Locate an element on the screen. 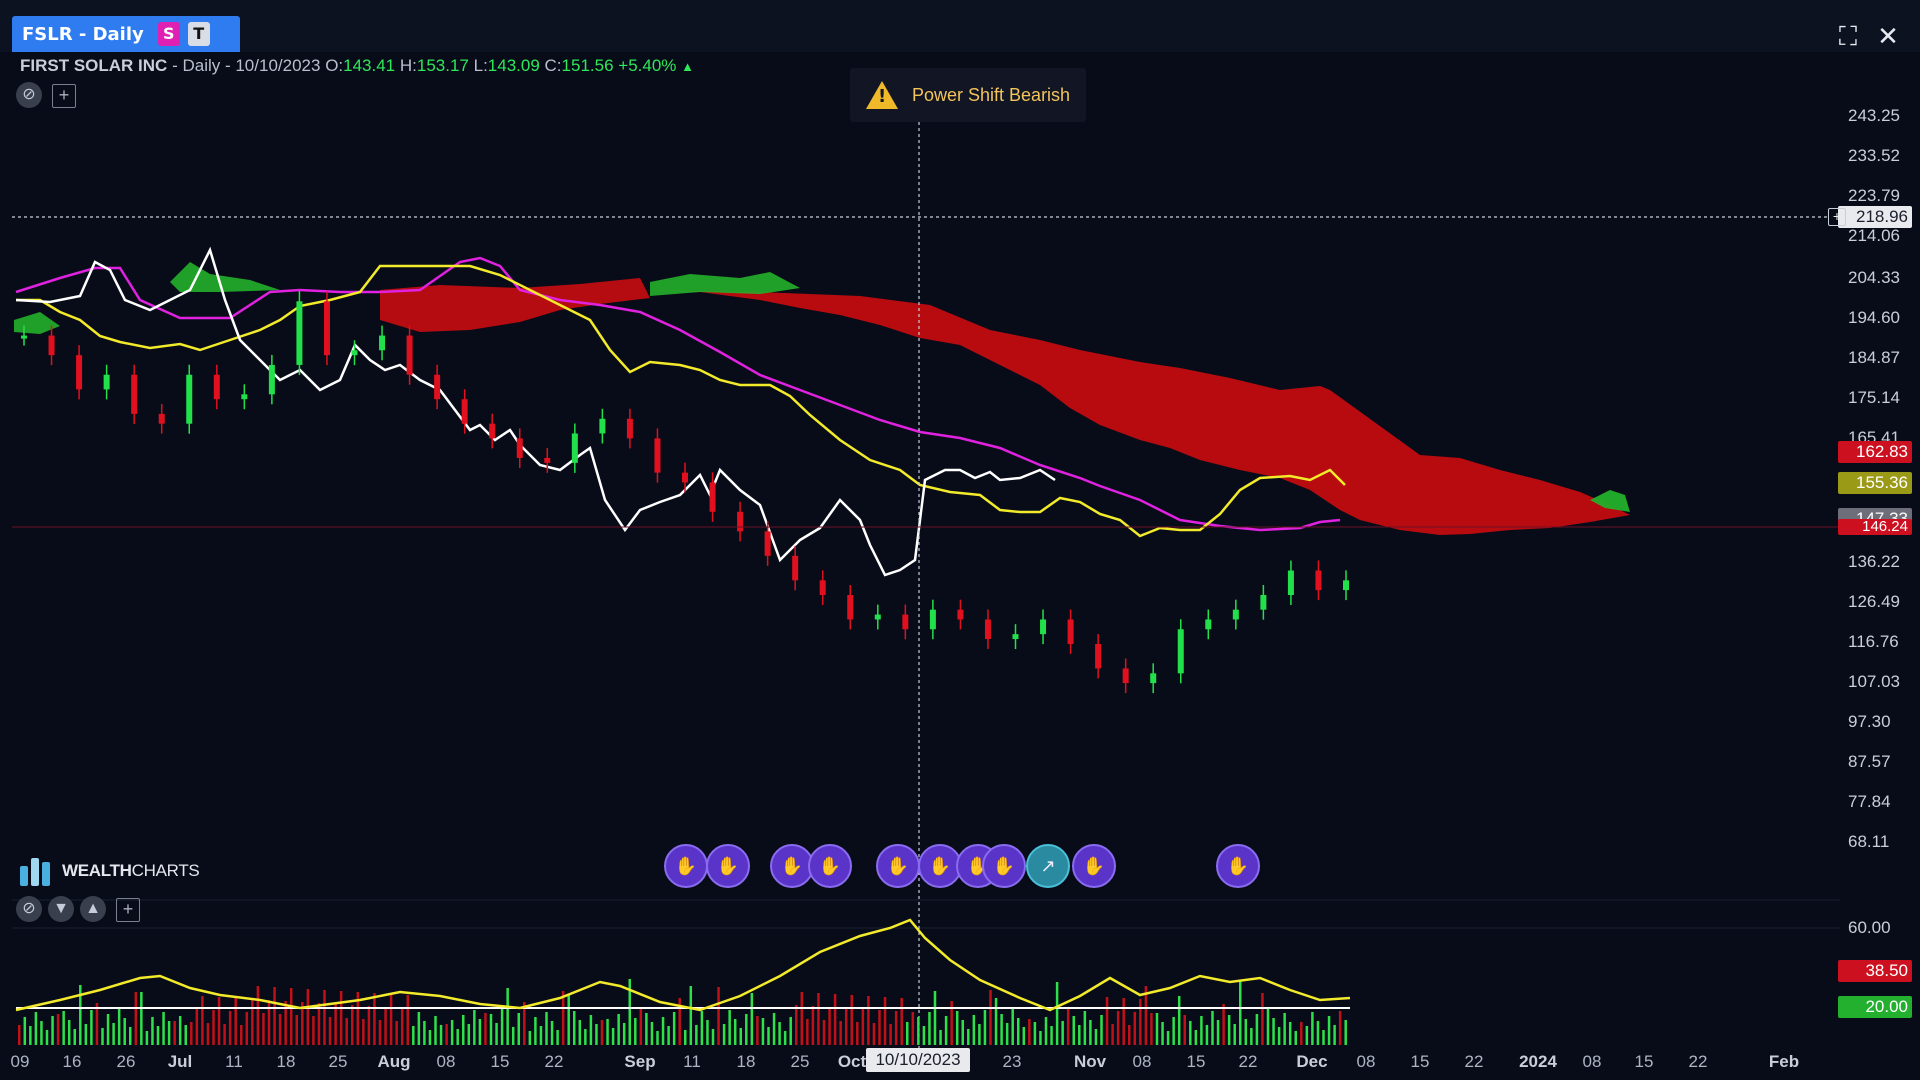 This screenshot has height=1080, width=1920. badge-s: S is located at coordinates (168, 34).